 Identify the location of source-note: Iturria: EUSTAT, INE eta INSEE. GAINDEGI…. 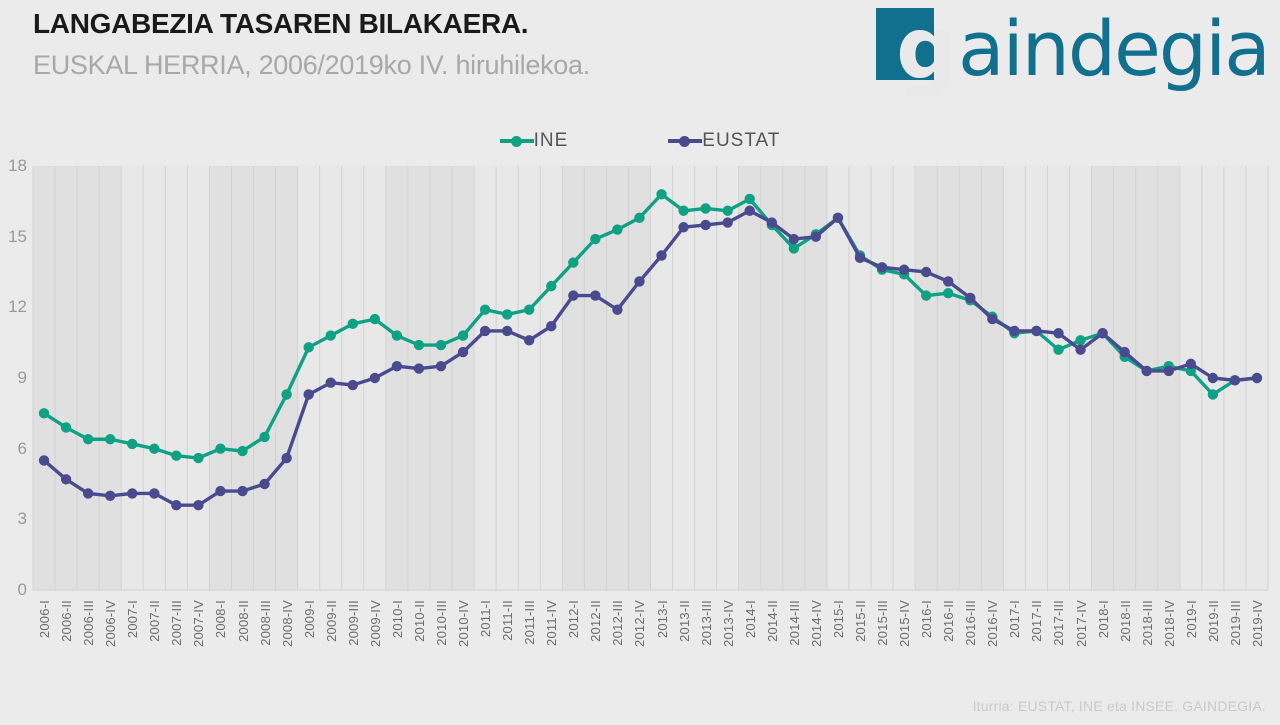
(1119, 706).